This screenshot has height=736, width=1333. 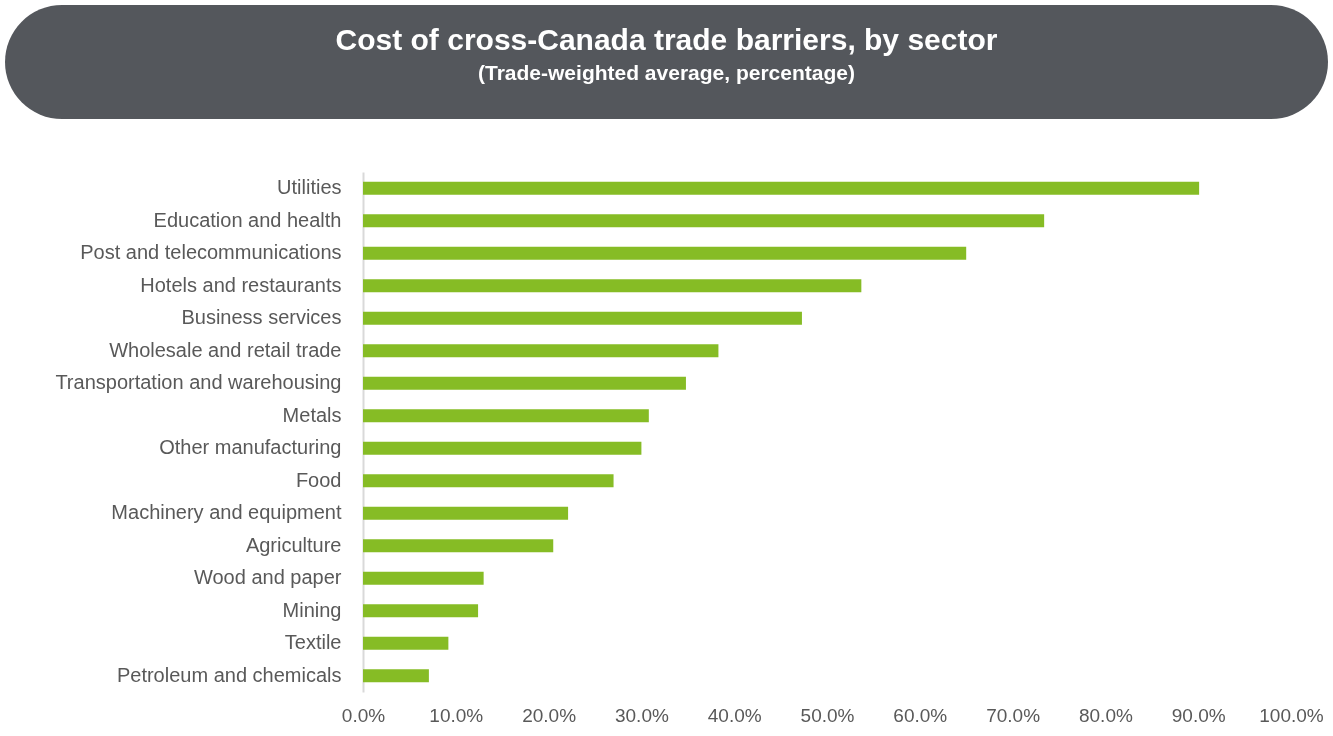 What do you see at coordinates (666, 73) in the screenshot?
I see `chart-subtitle: (Trade-weighted average, percentage)` at bounding box center [666, 73].